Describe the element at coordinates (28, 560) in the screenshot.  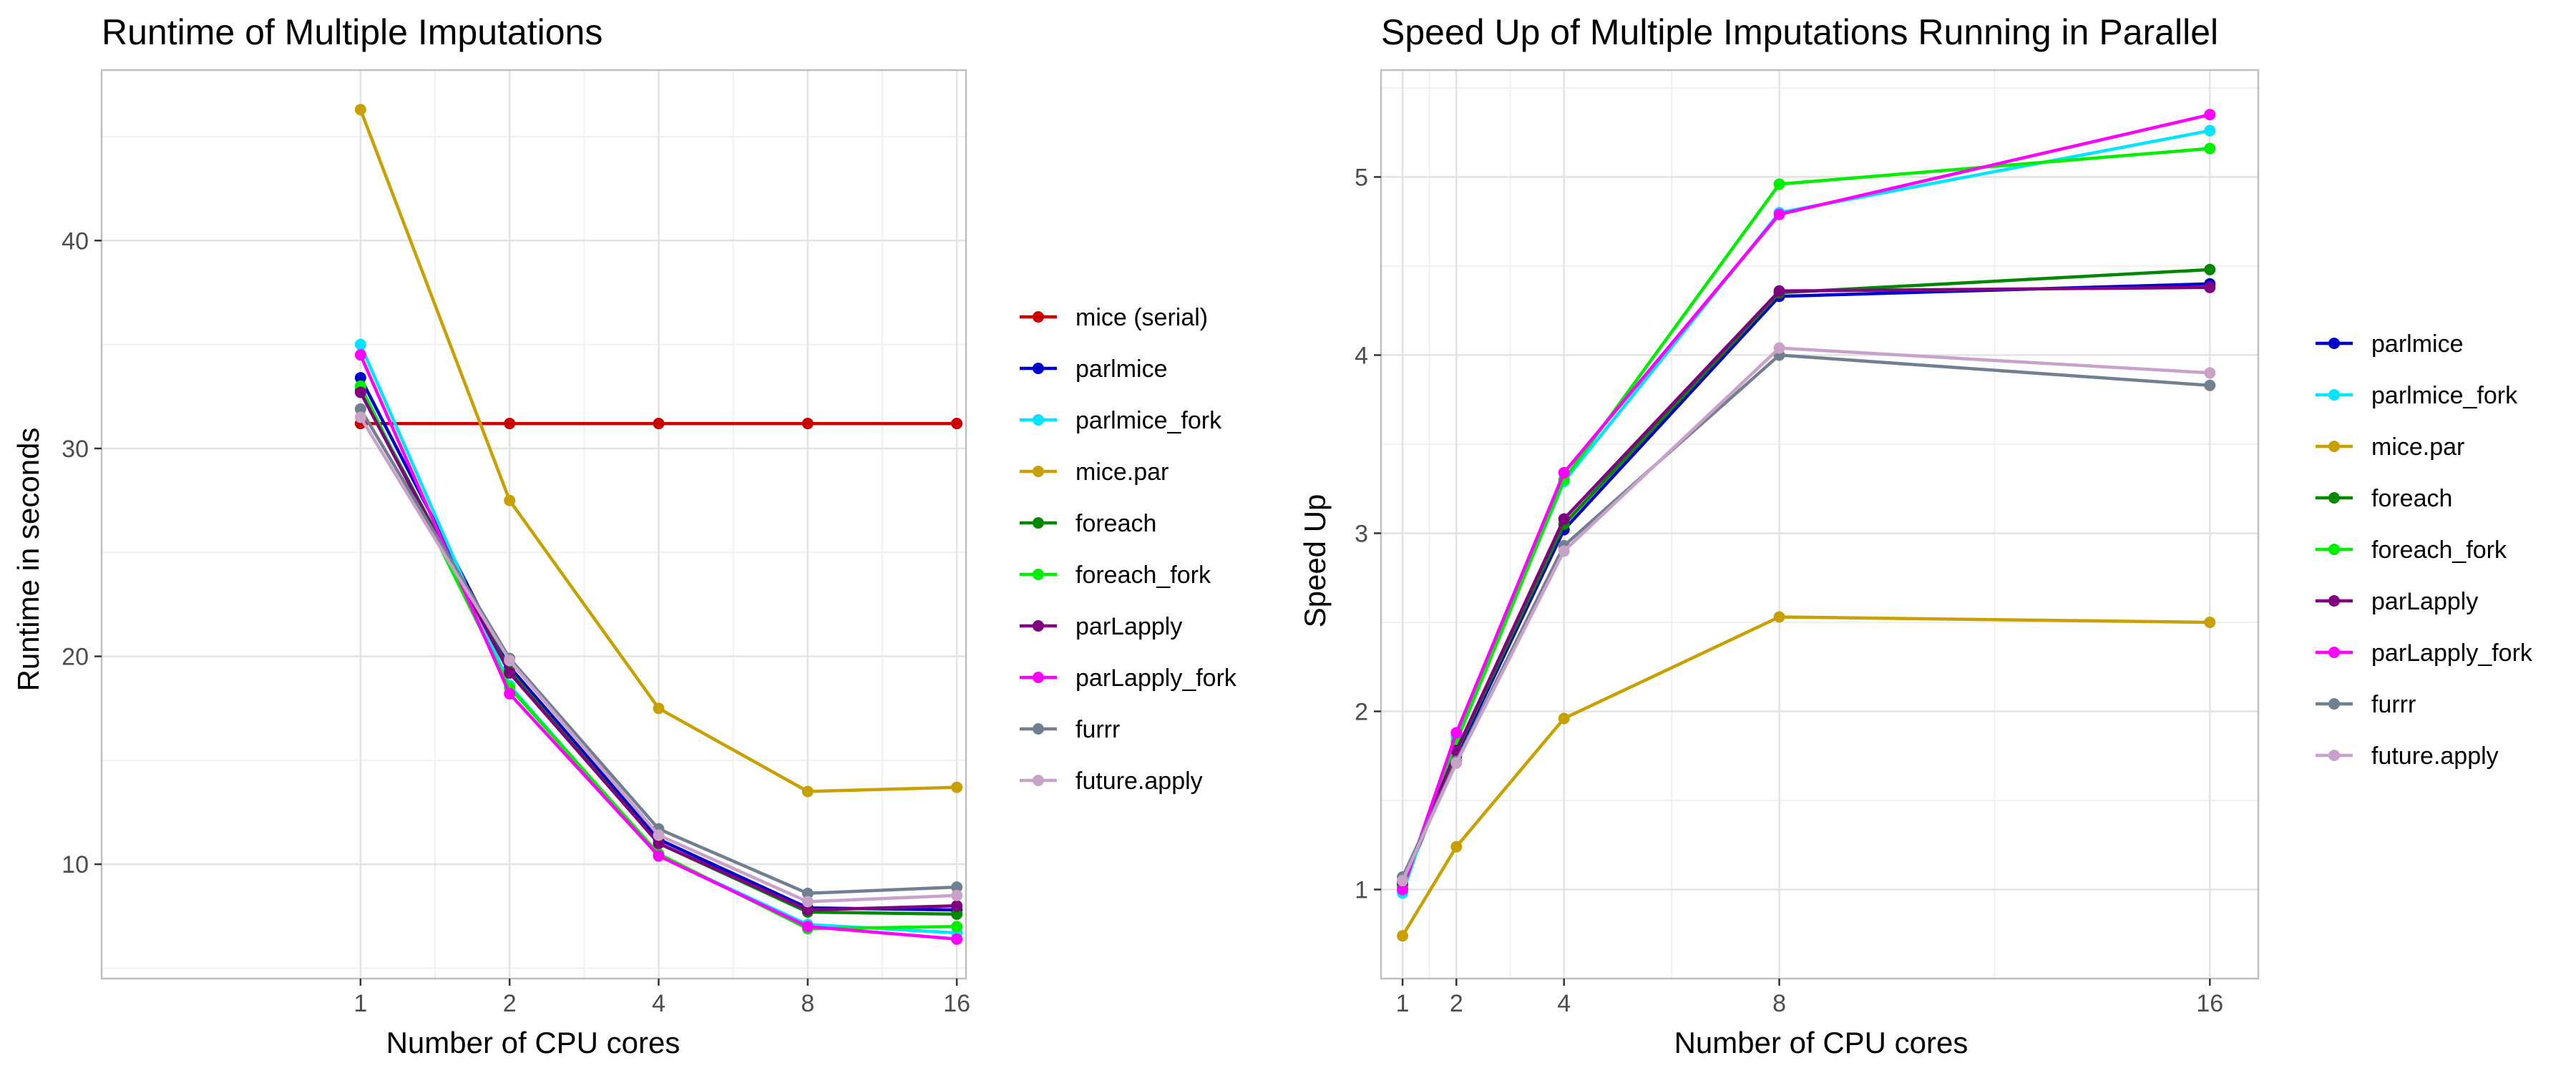
I see `y-axis-title: Runtime in seconds` at that location.